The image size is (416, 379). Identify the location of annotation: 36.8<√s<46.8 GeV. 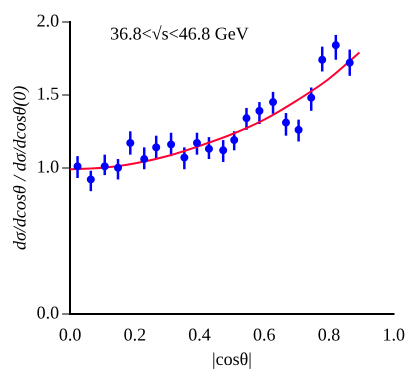
(179, 34).